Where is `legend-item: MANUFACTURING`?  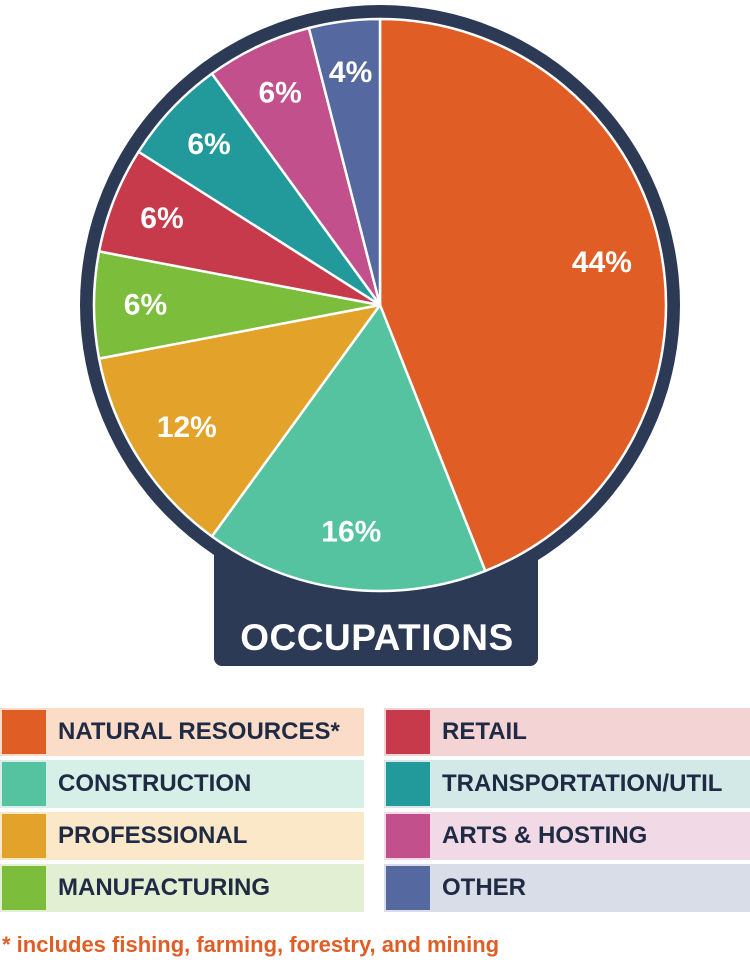 legend-item: MANUFACTURING is located at coordinates (182, 888).